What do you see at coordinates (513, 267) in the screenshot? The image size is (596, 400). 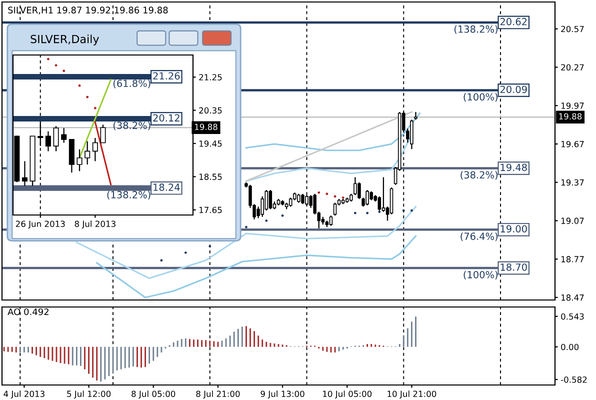 I see `ref-line-label: 18.70` at bounding box center [513, 267].